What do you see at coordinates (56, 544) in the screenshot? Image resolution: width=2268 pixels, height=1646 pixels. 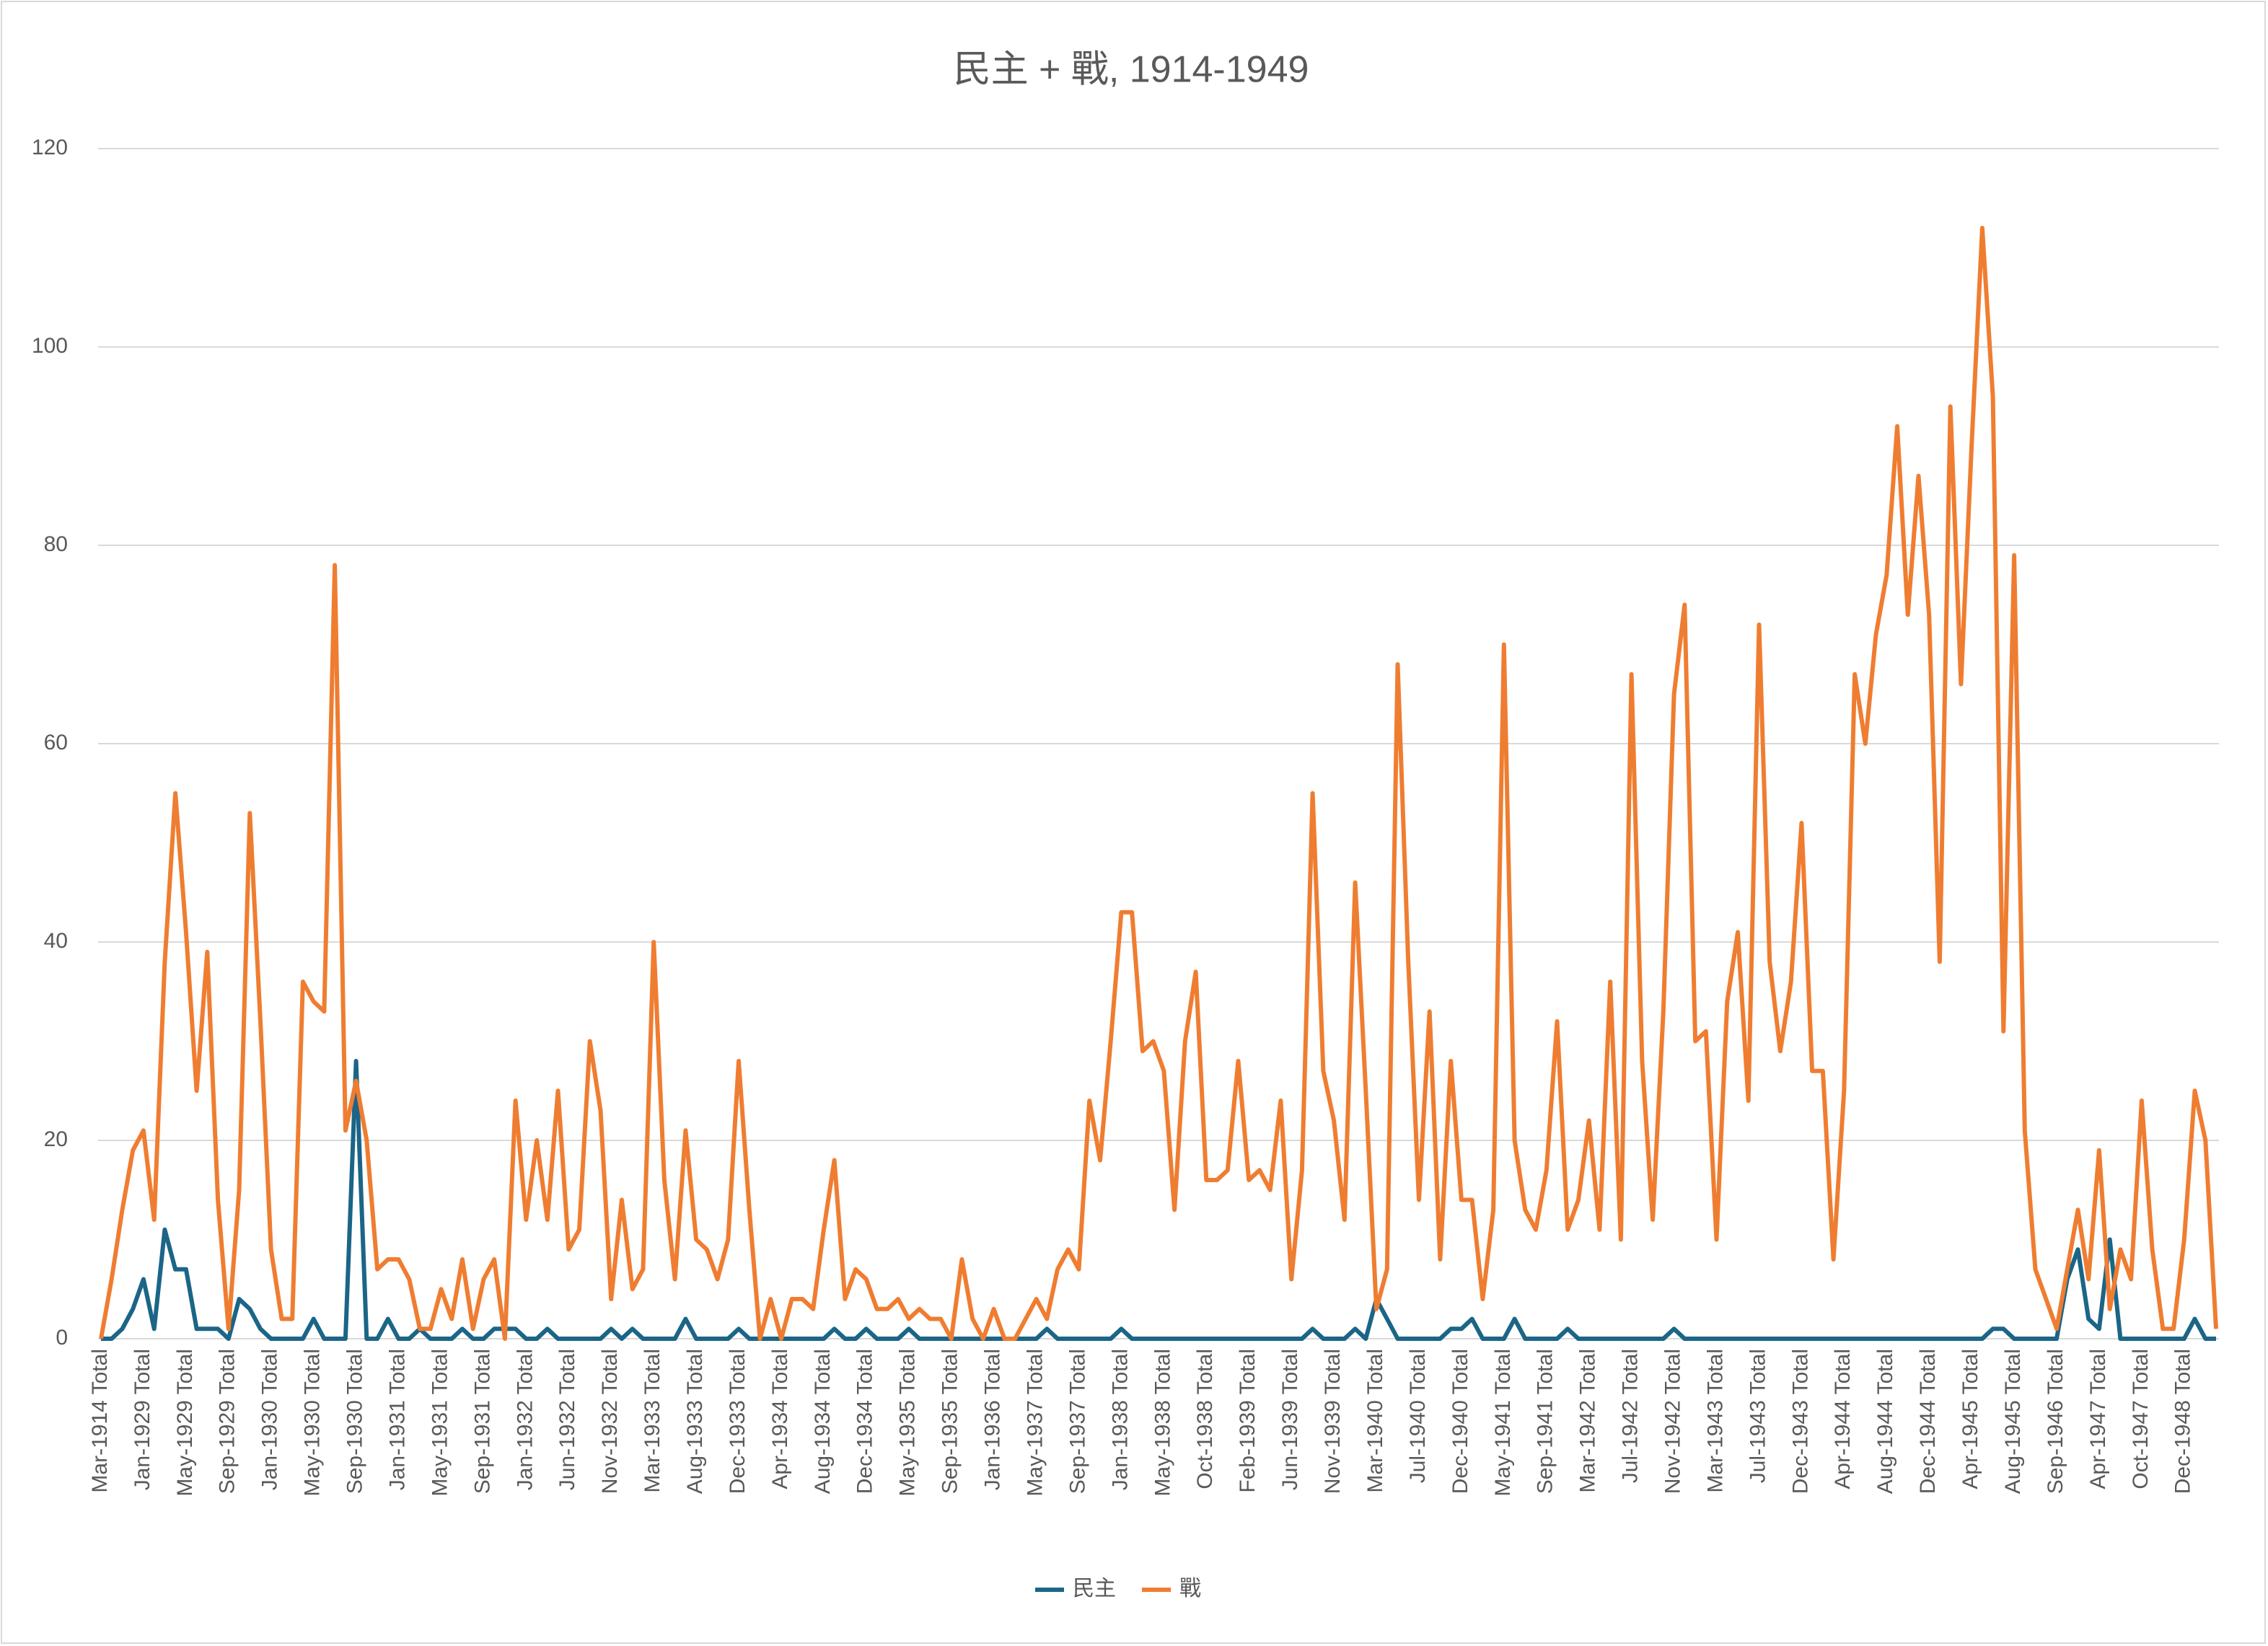 I see `y-tick-label: 80` at bounding box center [56, 544].